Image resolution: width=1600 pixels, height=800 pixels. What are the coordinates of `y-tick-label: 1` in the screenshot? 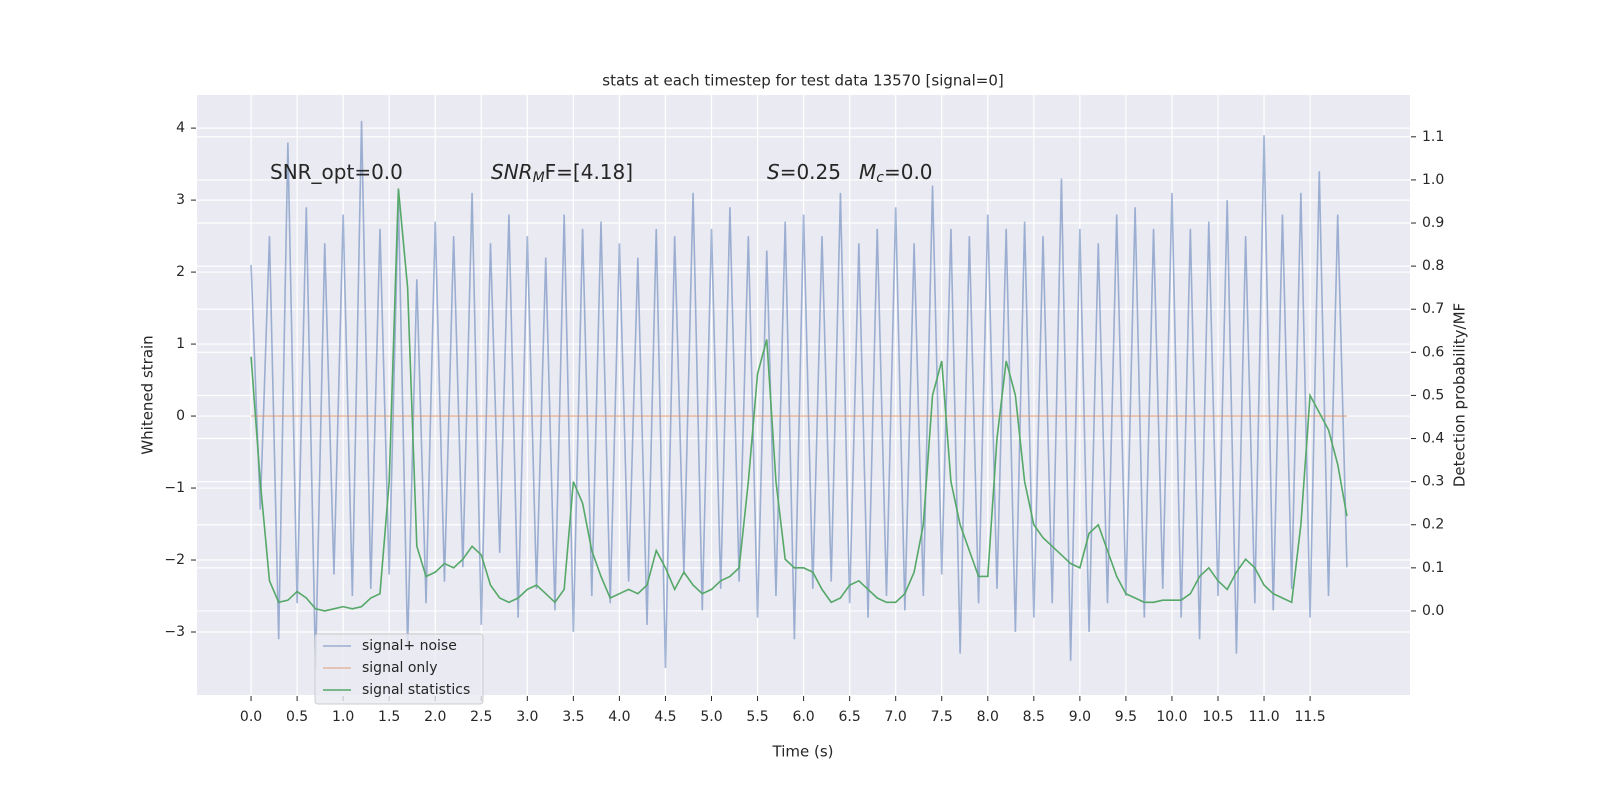 It's located at (180, 344).